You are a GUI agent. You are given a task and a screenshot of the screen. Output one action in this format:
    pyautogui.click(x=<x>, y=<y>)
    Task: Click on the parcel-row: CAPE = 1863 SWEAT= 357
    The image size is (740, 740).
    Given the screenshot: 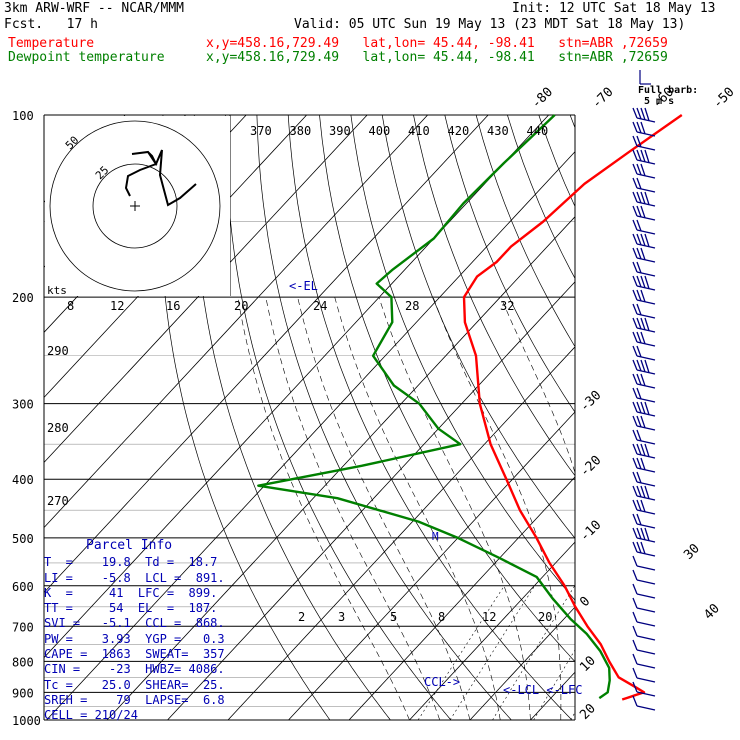 What is the action you would take?
    pyautogui.click(x=134, y=654)
    